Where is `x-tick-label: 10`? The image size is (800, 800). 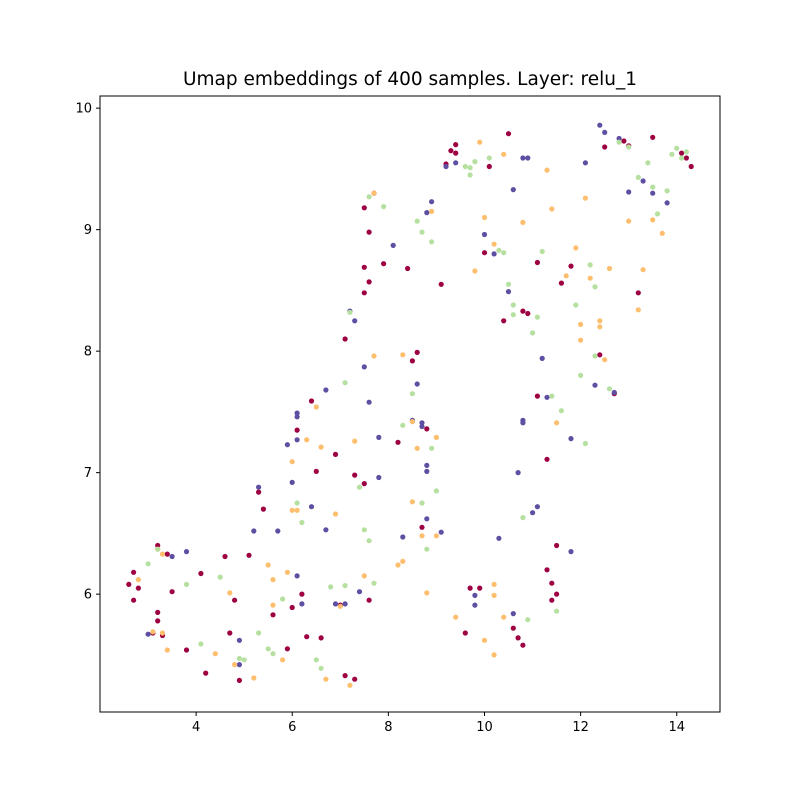
x-tick-label: 10 is located at coordinates (484, 727).